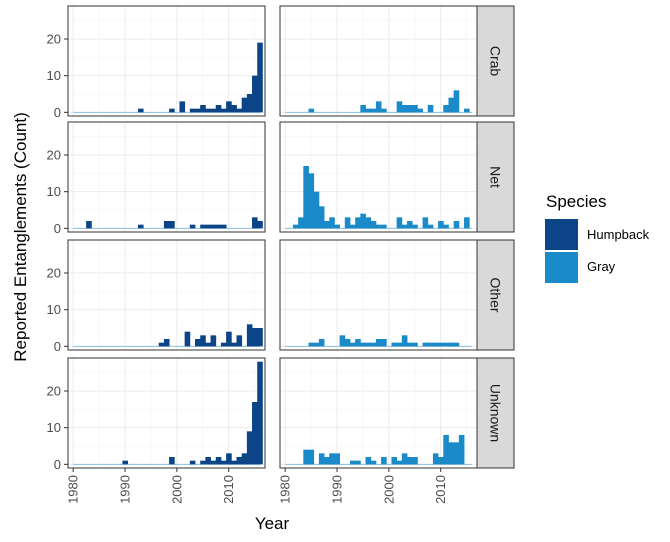 Image resolution: width=670 pixels, height=542 pixels. What do you see at coordinates (234, 109) in the screenshot?
I see `bar-crab-humpback-2011` at bounding box center [234, 109].